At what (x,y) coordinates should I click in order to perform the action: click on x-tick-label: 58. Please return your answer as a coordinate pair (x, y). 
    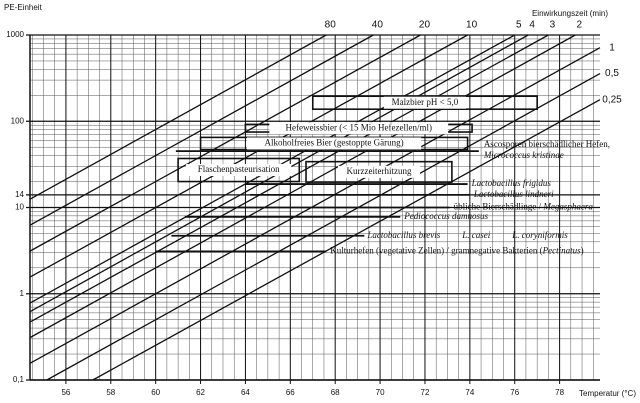
    Looking at the image, I should click on (110, 392).